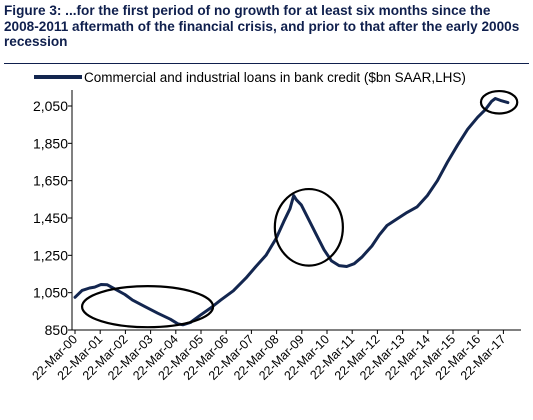 Image resolution: width=533 pixels, height=420 pixels. I want to click on y-tick-label: 1,250, so click(50, 255).